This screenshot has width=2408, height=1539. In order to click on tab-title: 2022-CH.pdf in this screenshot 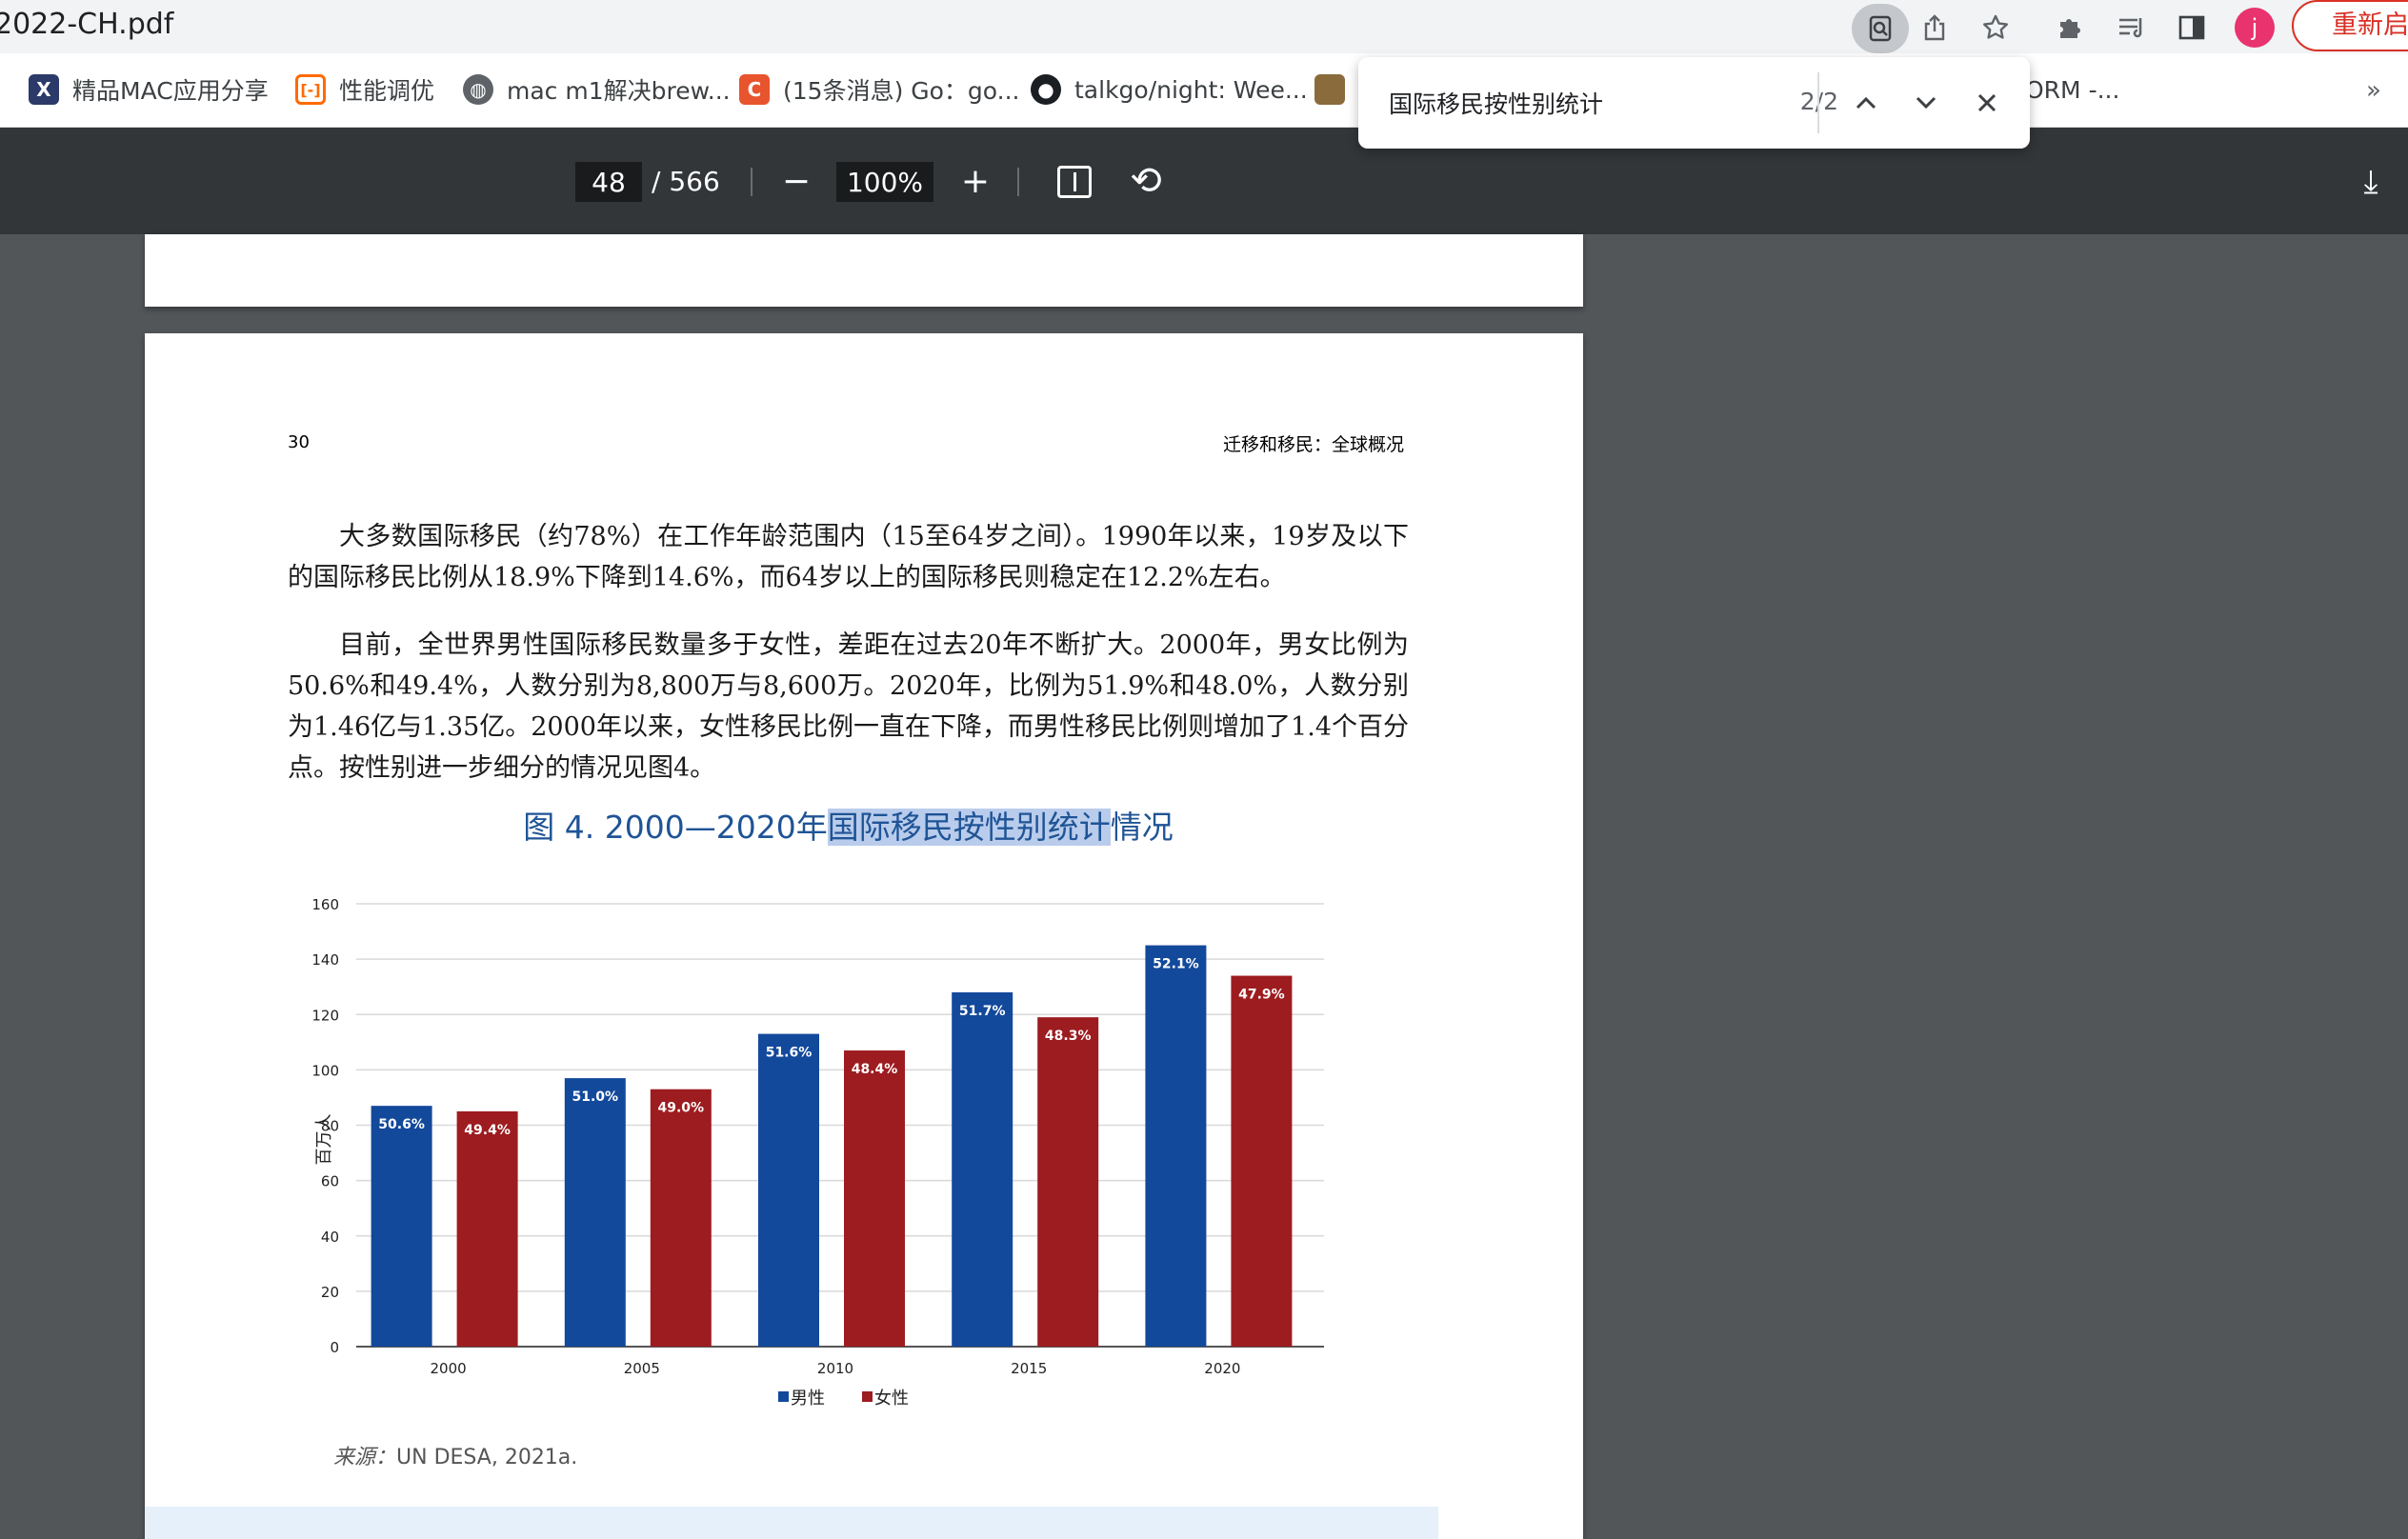, I will do `click(87, 24)`.